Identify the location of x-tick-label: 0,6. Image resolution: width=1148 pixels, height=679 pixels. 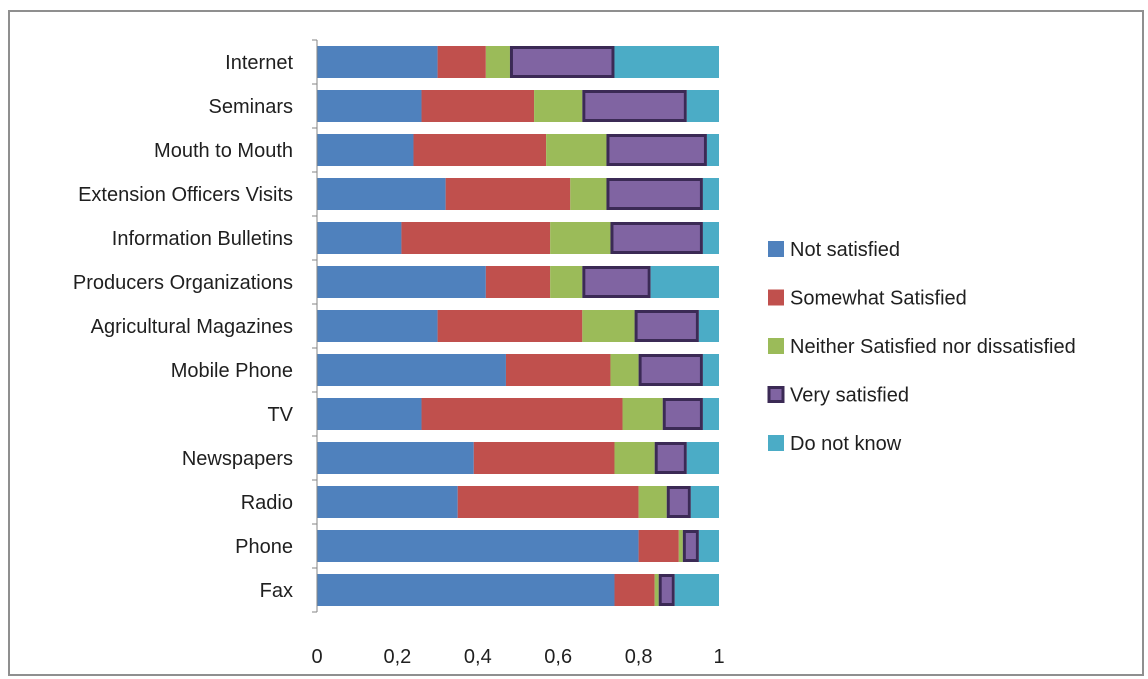
(558, 657).